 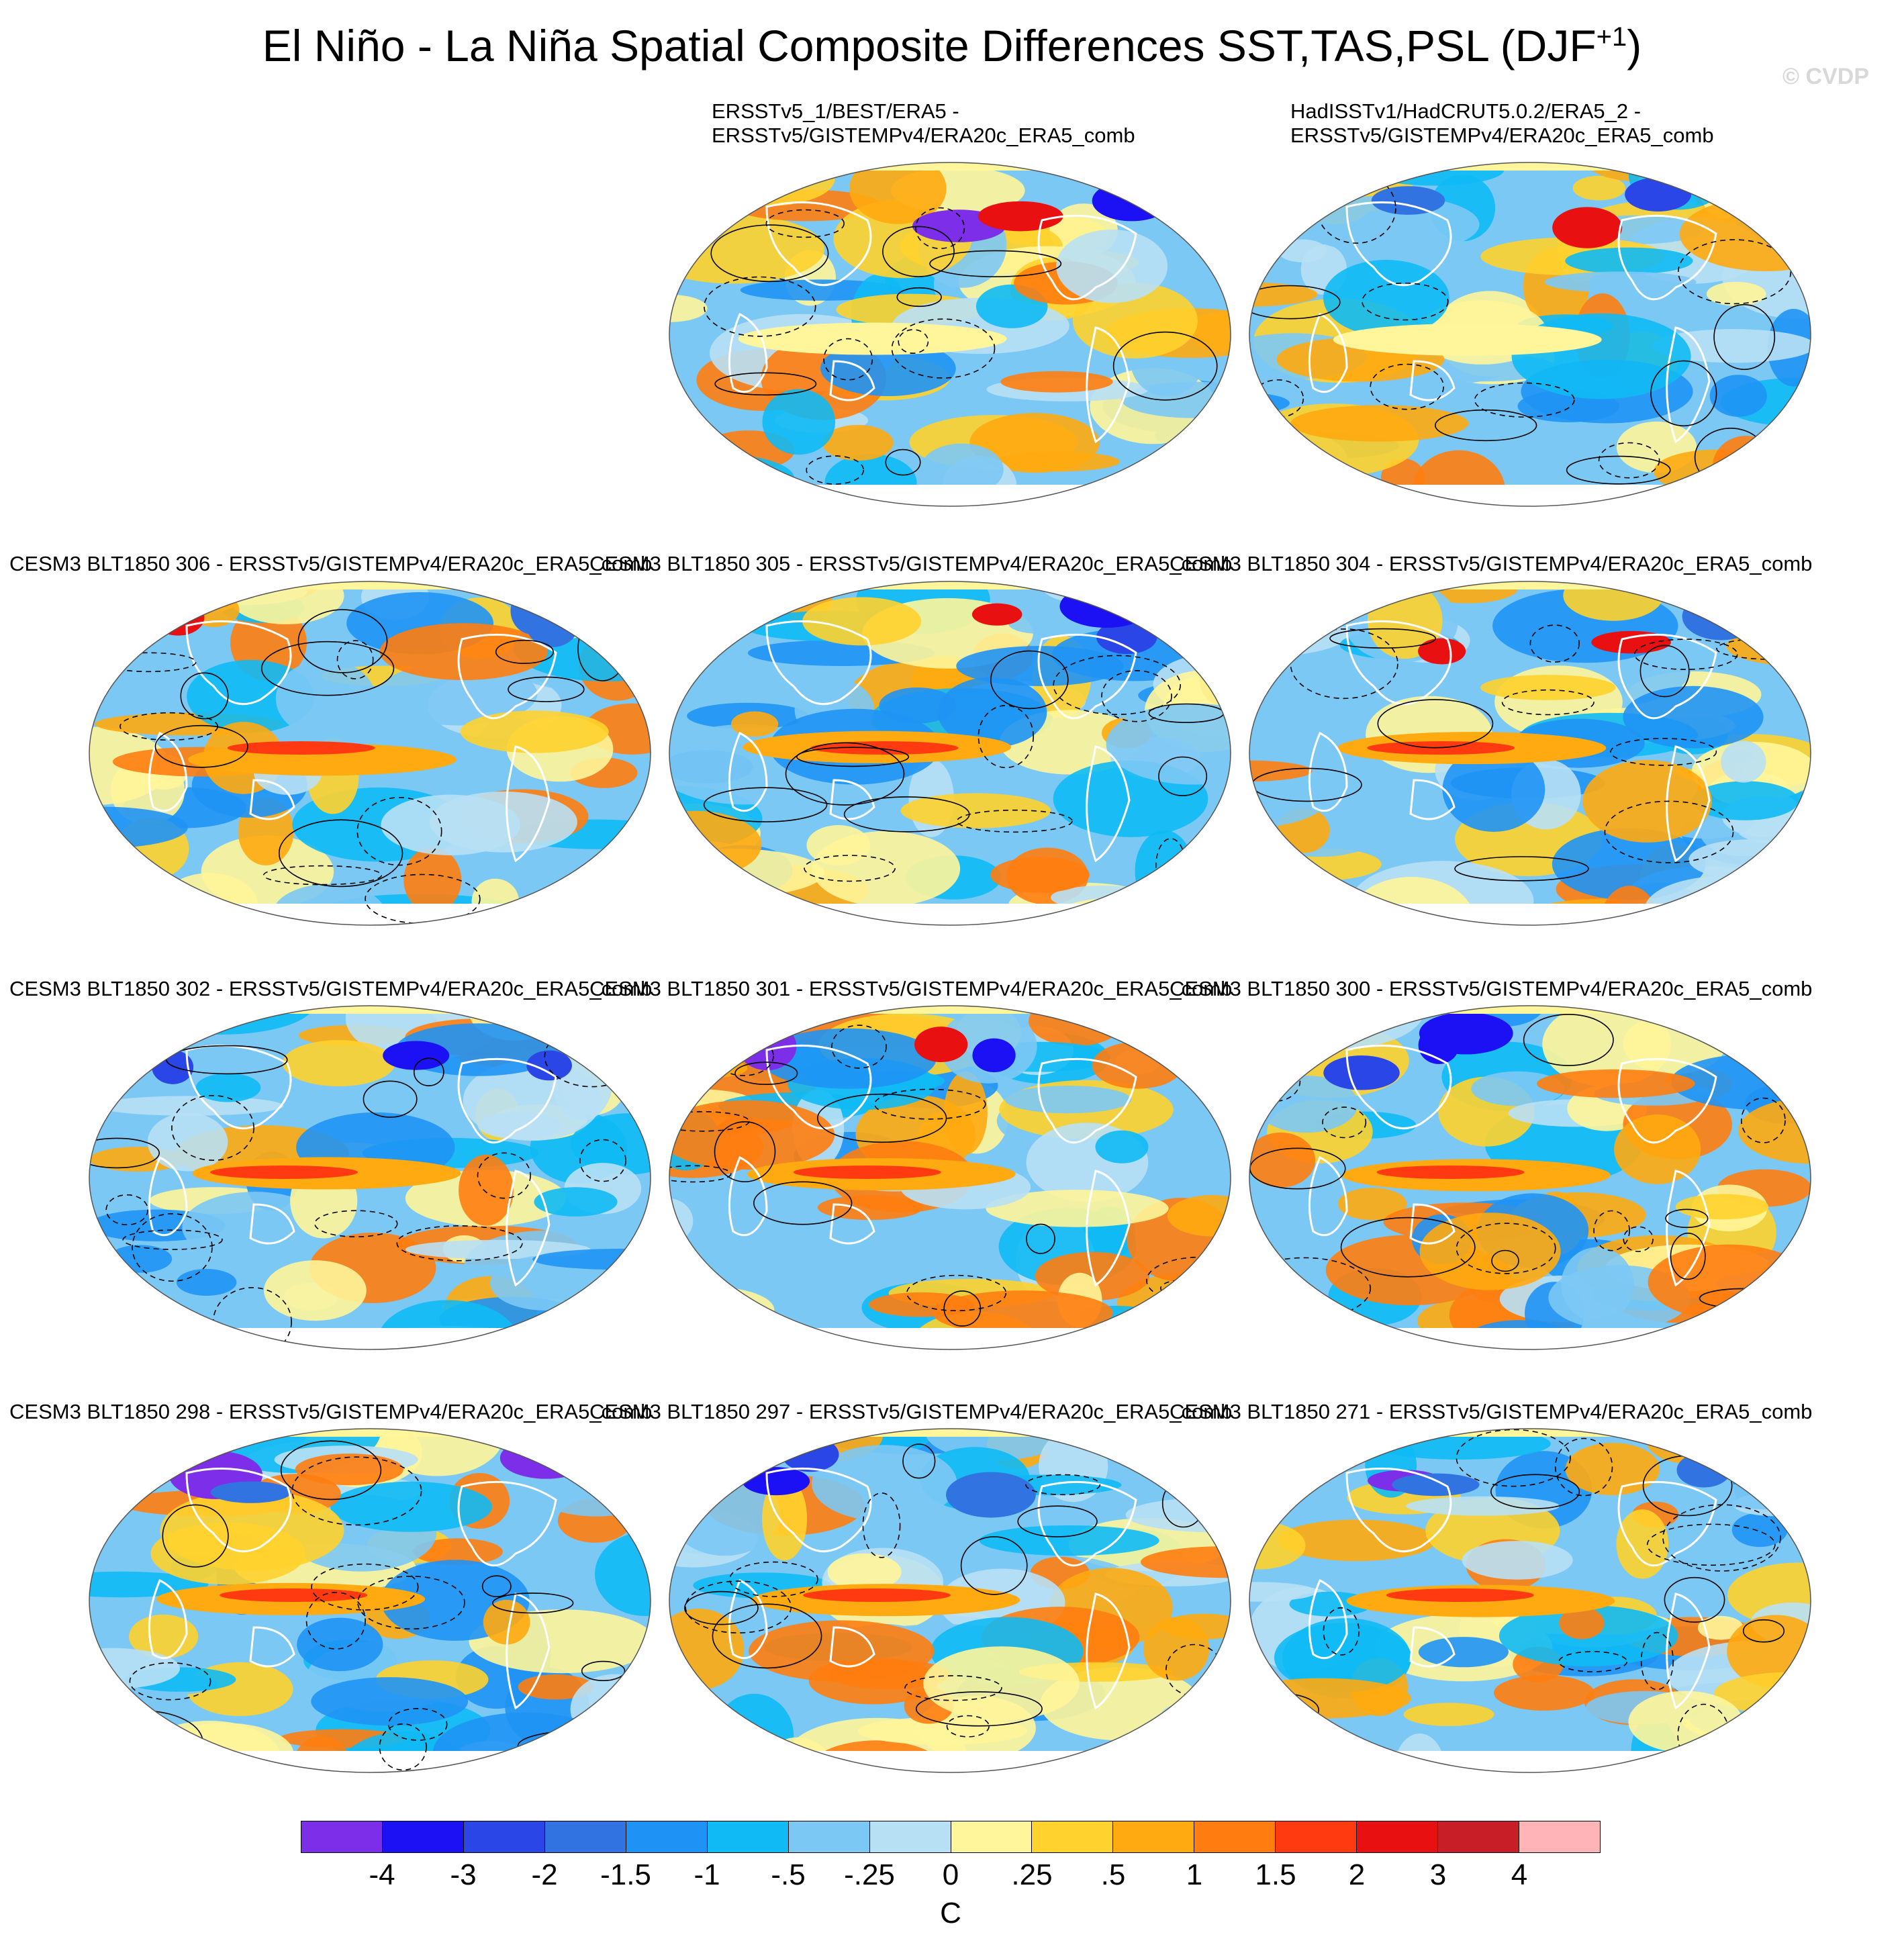 What do you see at coordinates (1438, 1874) in the screenshot?
I see `colorbar-tick-label: 3` at bounding box center [1438, 1874].